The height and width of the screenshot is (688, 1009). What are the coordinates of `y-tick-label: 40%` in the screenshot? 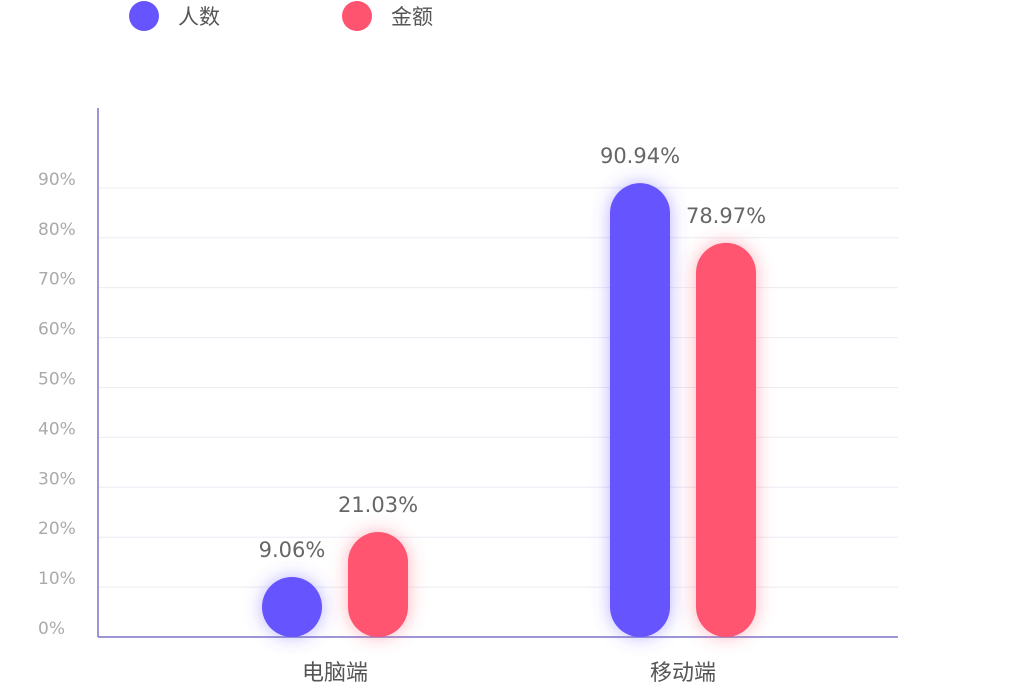 It's located at (57, 429).